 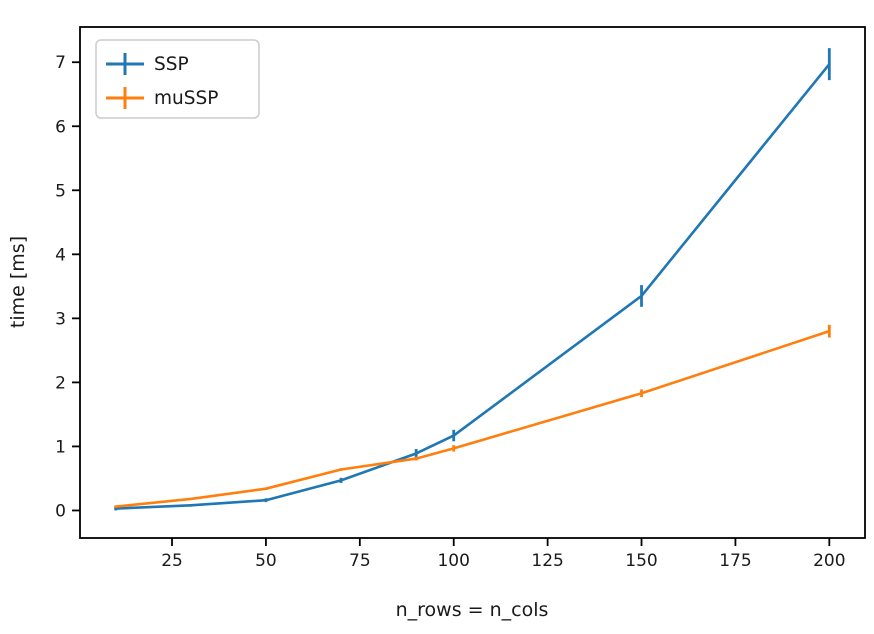 What do you see at coordinates (735, 561) in the screenshot?
I see `x-tick-label: 175` at bounding box center [735, 561].